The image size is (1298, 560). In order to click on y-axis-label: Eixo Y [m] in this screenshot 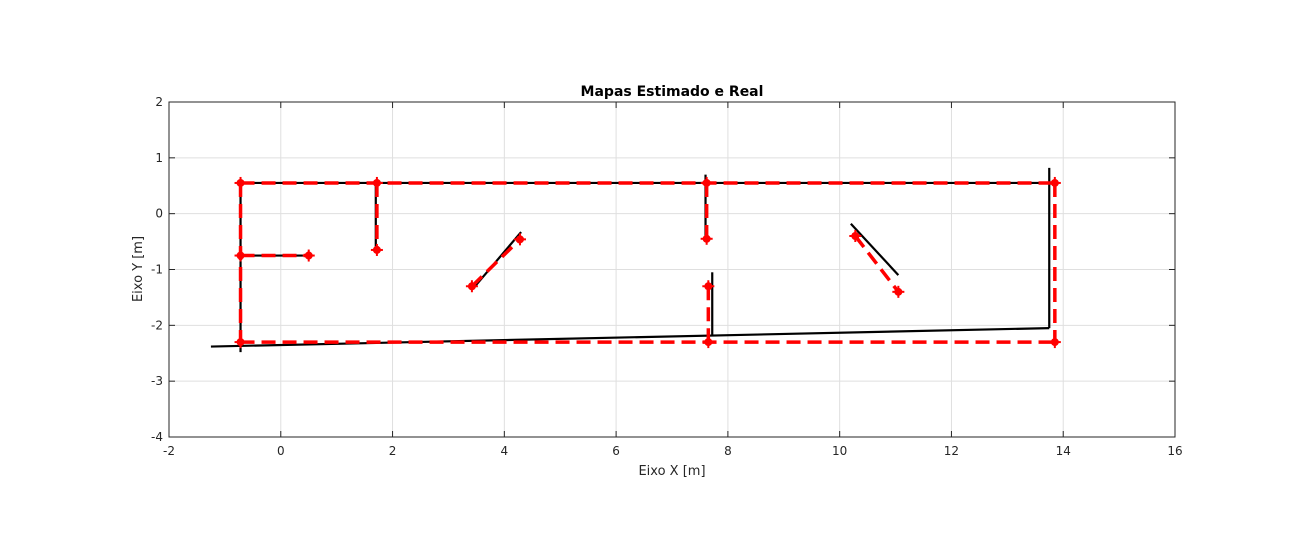, I will do `click(138, 269)`.